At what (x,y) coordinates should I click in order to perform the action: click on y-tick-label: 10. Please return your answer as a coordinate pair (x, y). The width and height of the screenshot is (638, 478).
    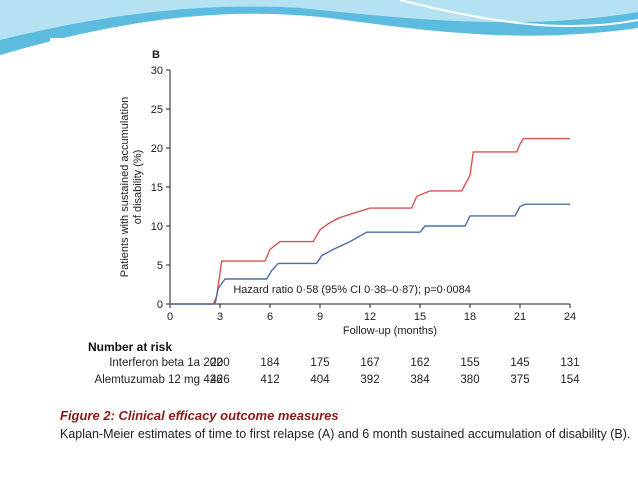
    Looking at the image, I should click on (157, 227).